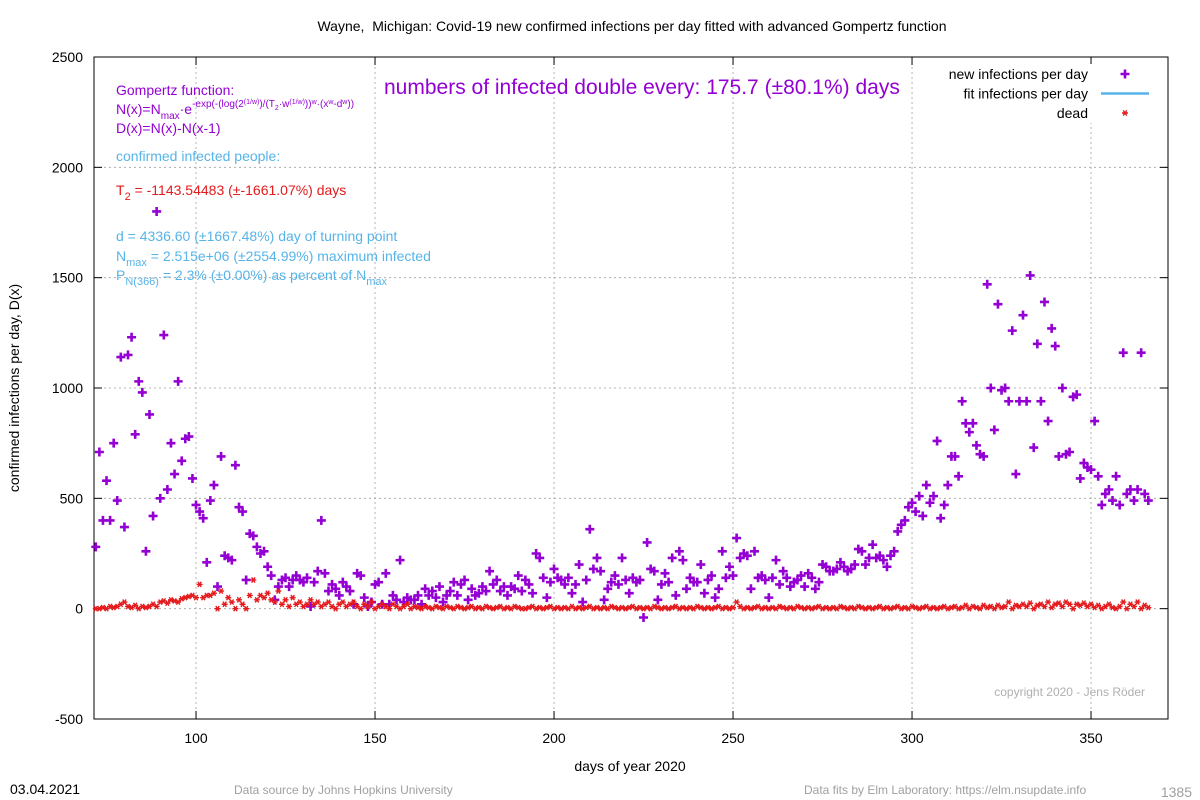  Describe the element at coordinates (554, 738) in the screenshot. I see `x-tick-label: 200` at that location.